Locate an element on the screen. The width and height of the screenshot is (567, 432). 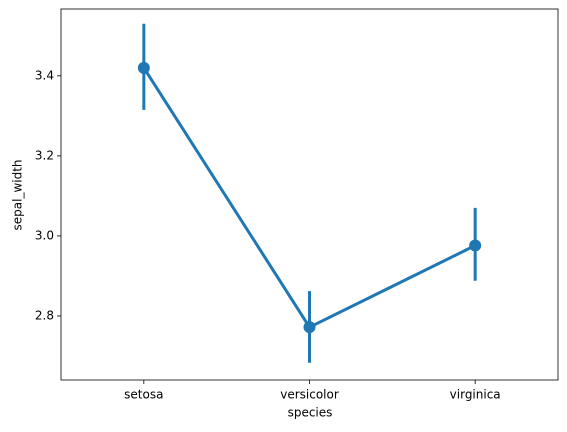
x-tick-label: setosa is located at coordinates (143, 395).